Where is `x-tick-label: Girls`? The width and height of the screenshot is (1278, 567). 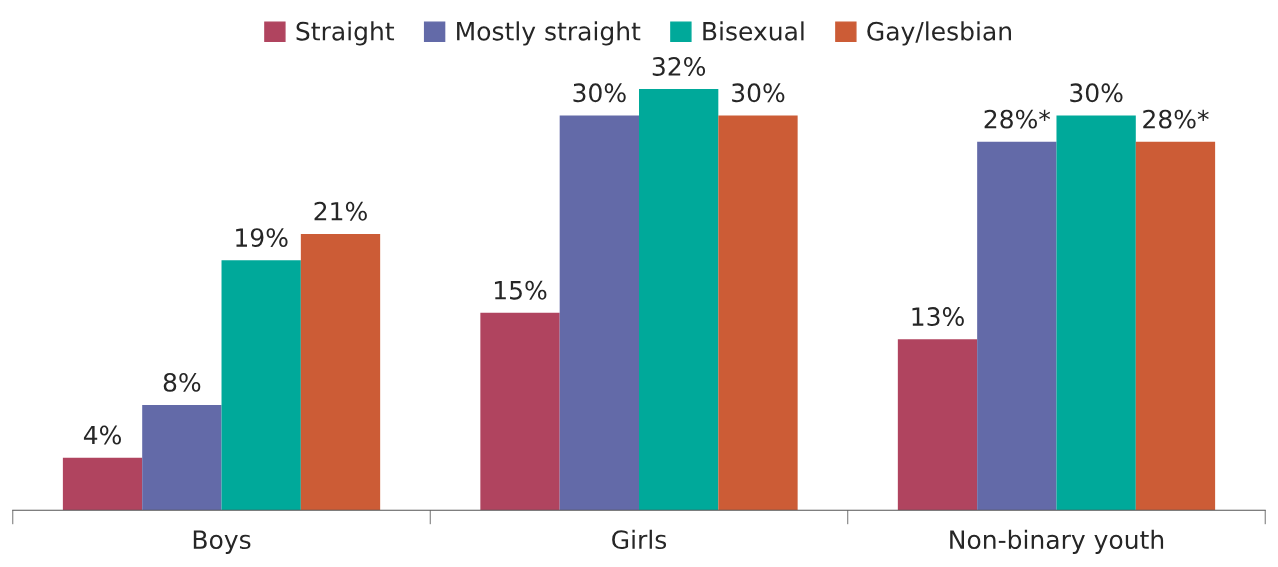 x-tick-label: Girls is located at coordinates (639, 539).